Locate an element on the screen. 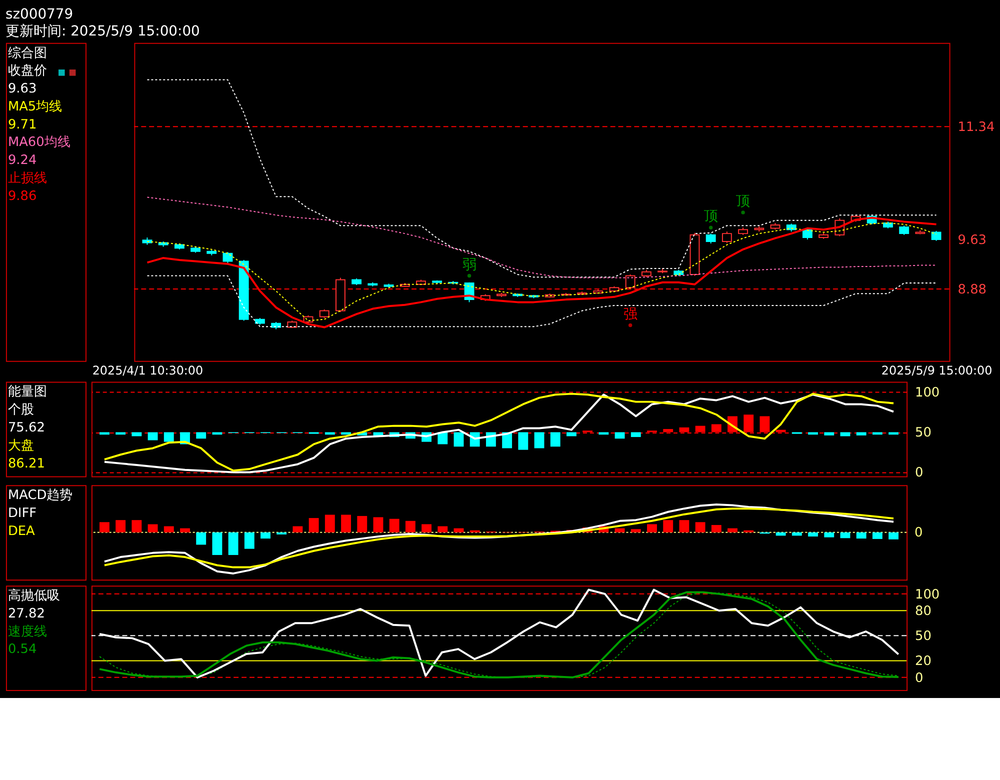 The width and height of the screenshot is (1000, 780). text: 9.63 is located at coordinates (22, 89).